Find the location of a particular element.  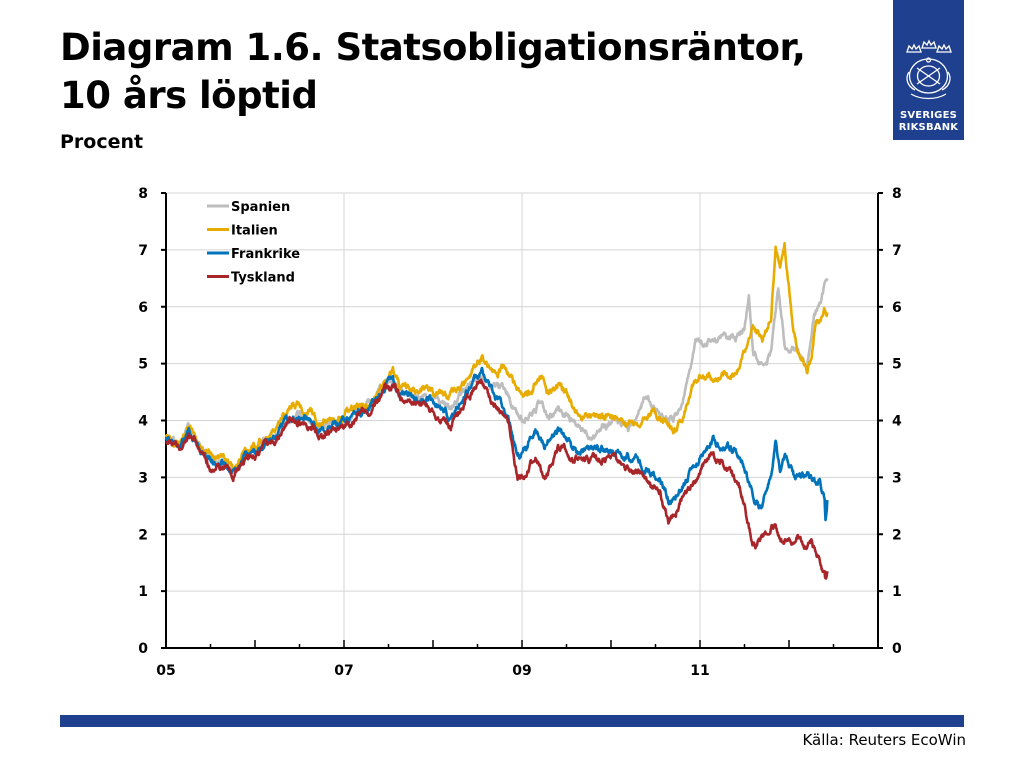

source-note: Källa: Reuters EcoWin is located at coordinates (884, 740).